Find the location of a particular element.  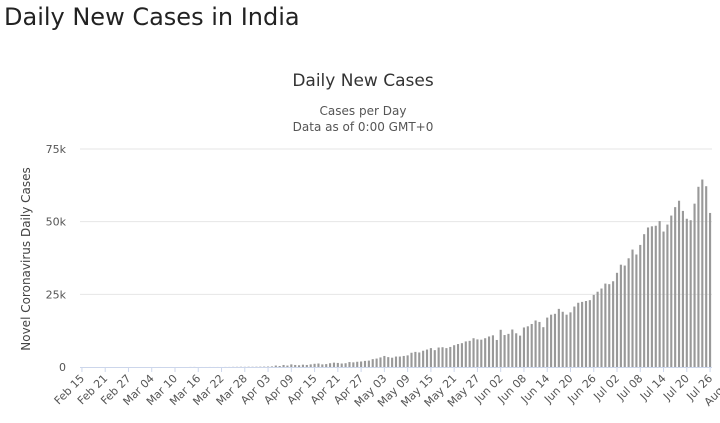

y-axis-label: Novel Coronavirus Daily Cases is located at coordinates (26, 258).